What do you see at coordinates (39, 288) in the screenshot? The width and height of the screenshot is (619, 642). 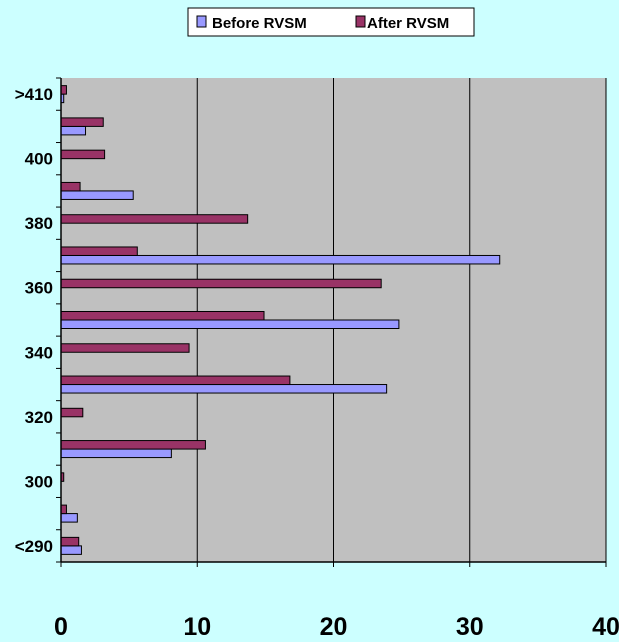 I see `y-tick-label: 360` at bounding box center [39, 288].